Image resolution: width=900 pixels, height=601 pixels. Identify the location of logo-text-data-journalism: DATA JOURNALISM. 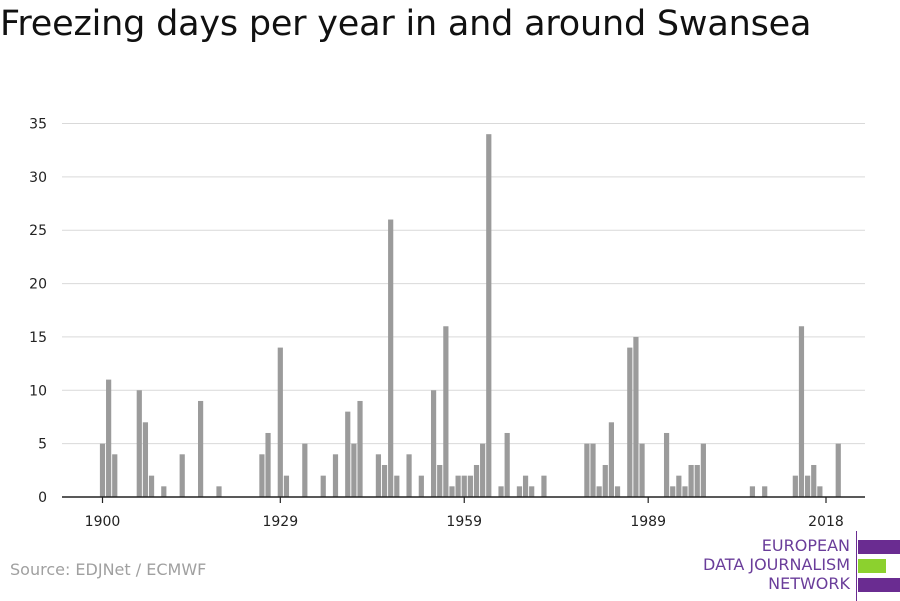
(776, 564).